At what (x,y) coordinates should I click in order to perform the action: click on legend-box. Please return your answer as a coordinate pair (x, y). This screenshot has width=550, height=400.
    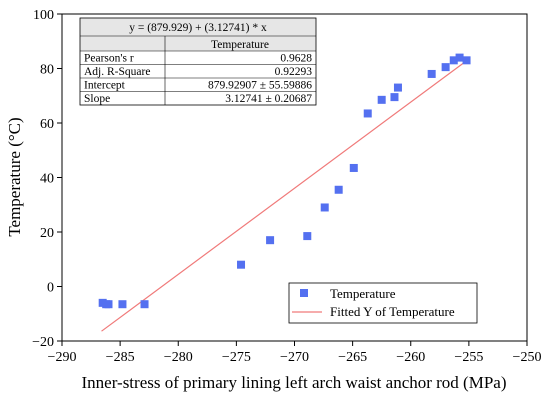
    Looking at the image, I should click on (383, 303).